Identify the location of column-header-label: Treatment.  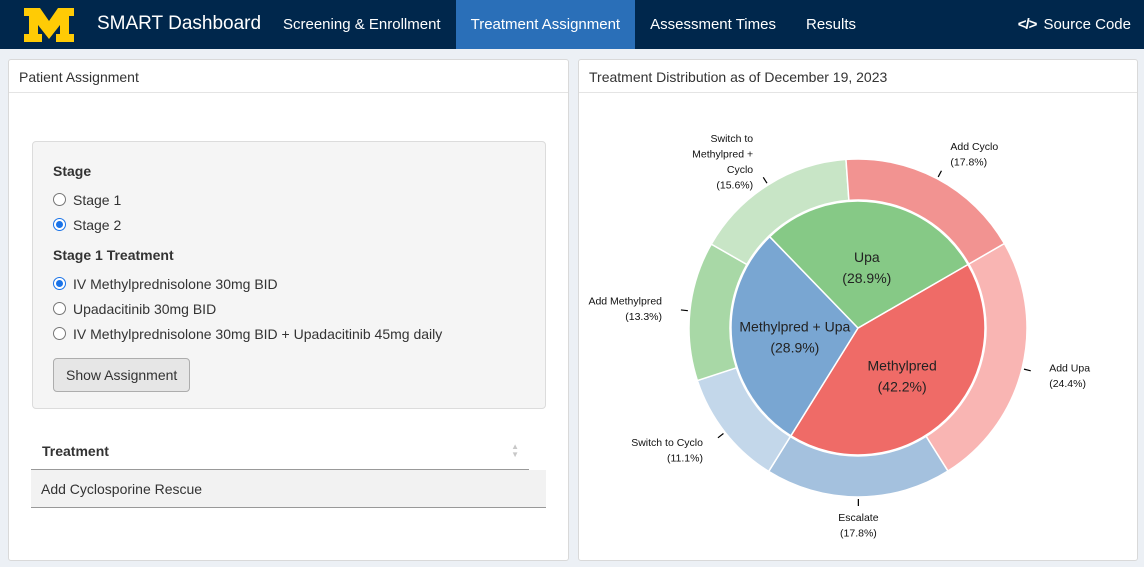
(75, 450).